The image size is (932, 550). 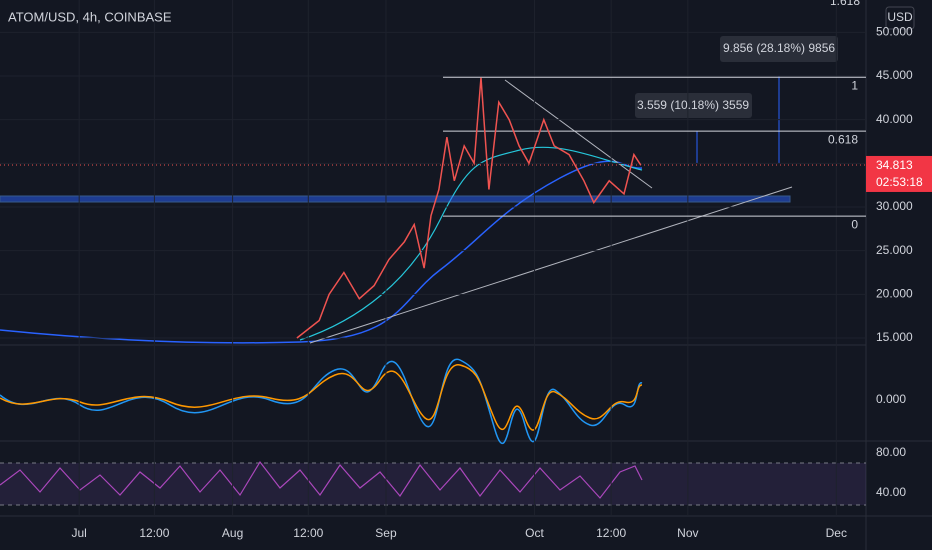 I want to click on measure-label: 9.856 (28.18%) 9856, so click(x=779, y=48).